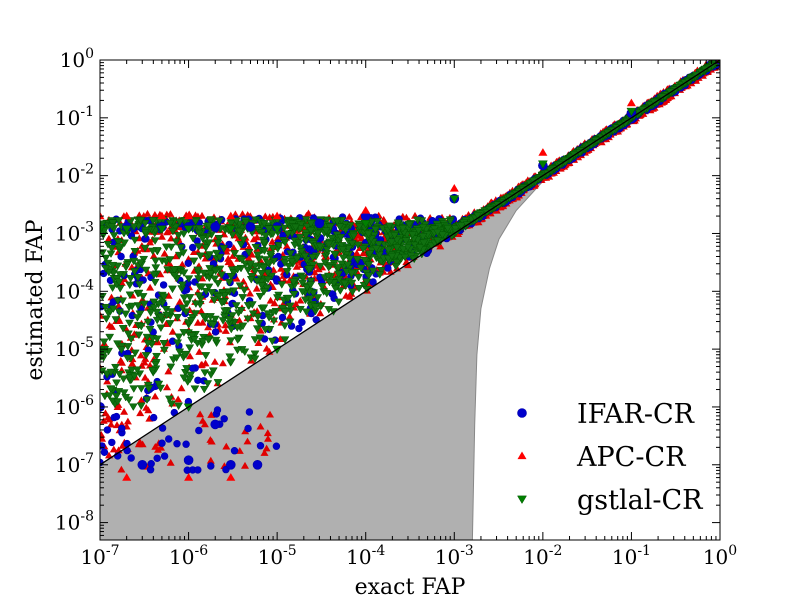 The height and width of the screenshot is (600, 800). I want to click on x-tick-label: 10⁻³, so click(454, 556).